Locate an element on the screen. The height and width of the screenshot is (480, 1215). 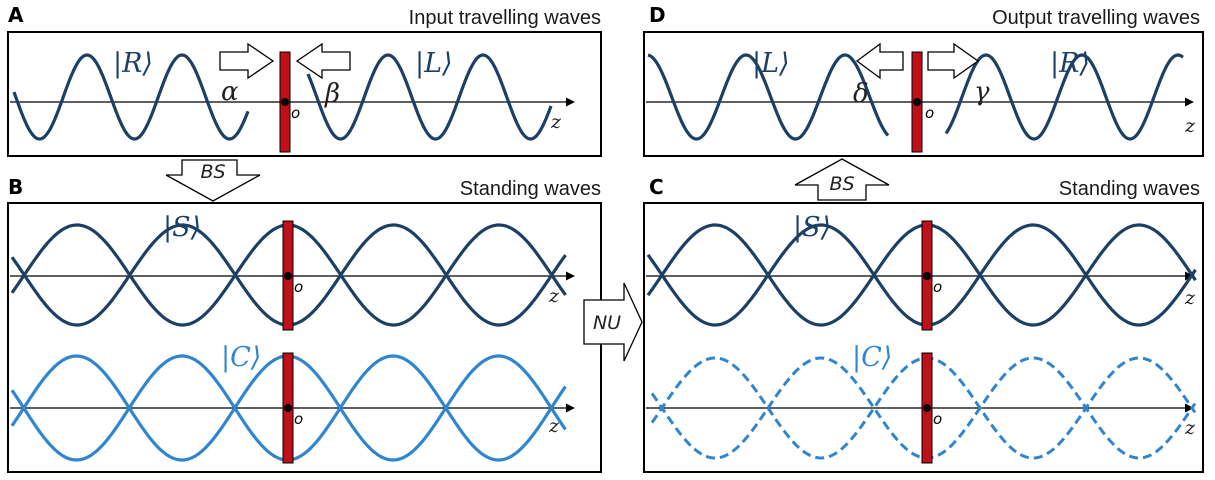
panel-d-title: Output travelling waves is located at coordinates (1096, 18).